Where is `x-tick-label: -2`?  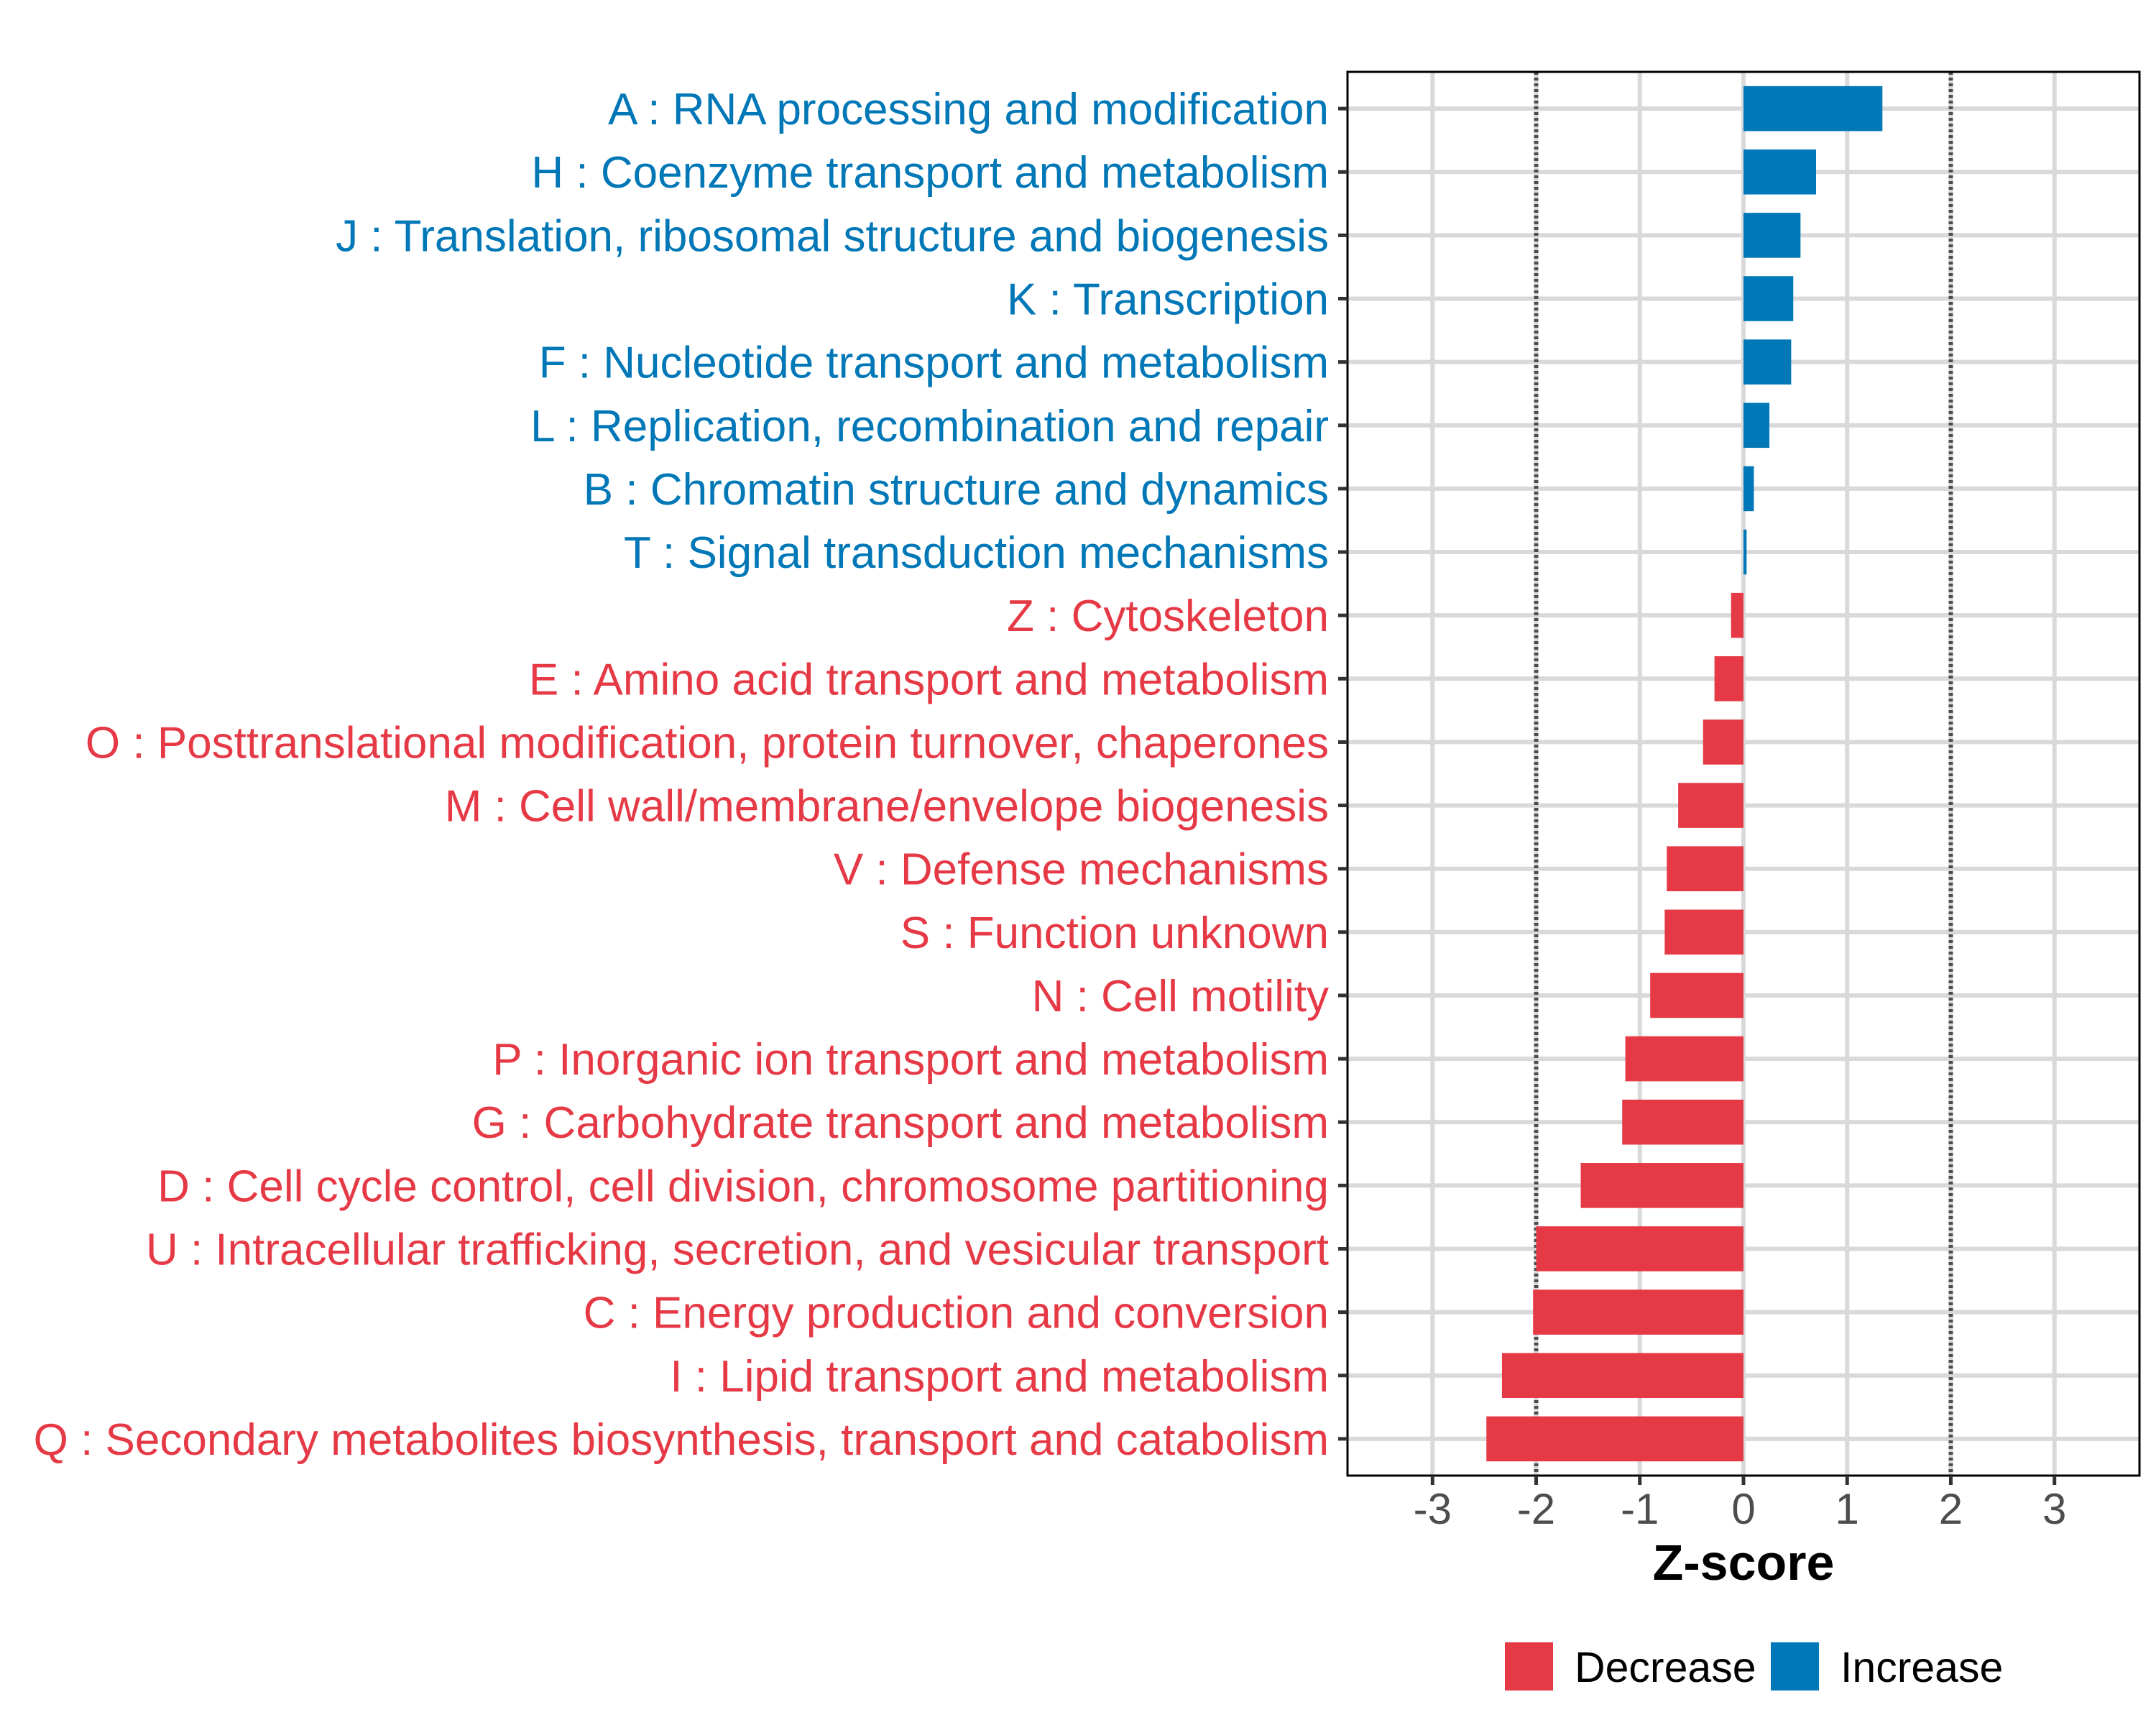 x-tick-label: -2 is located at coordinates (1536, 1509).